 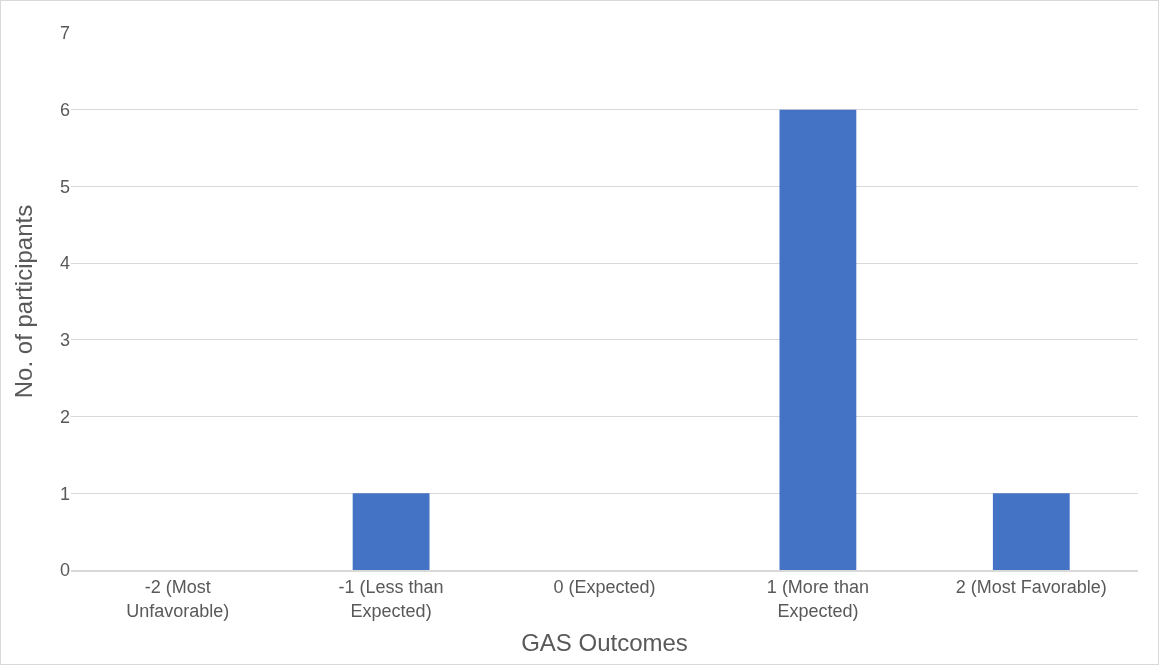 What do you see at coordinates (178, 599) in the screenshot?
I see `x-tick-label: -2 (Most Unfavorable)` at bounding box center [178, 599].